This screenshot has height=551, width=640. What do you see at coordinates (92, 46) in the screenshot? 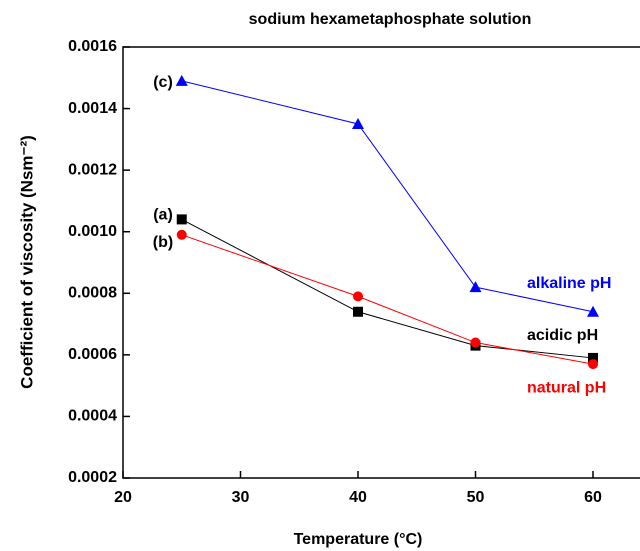
I see `y-tick-label: 0.0016` at bounding box center [92, 46].